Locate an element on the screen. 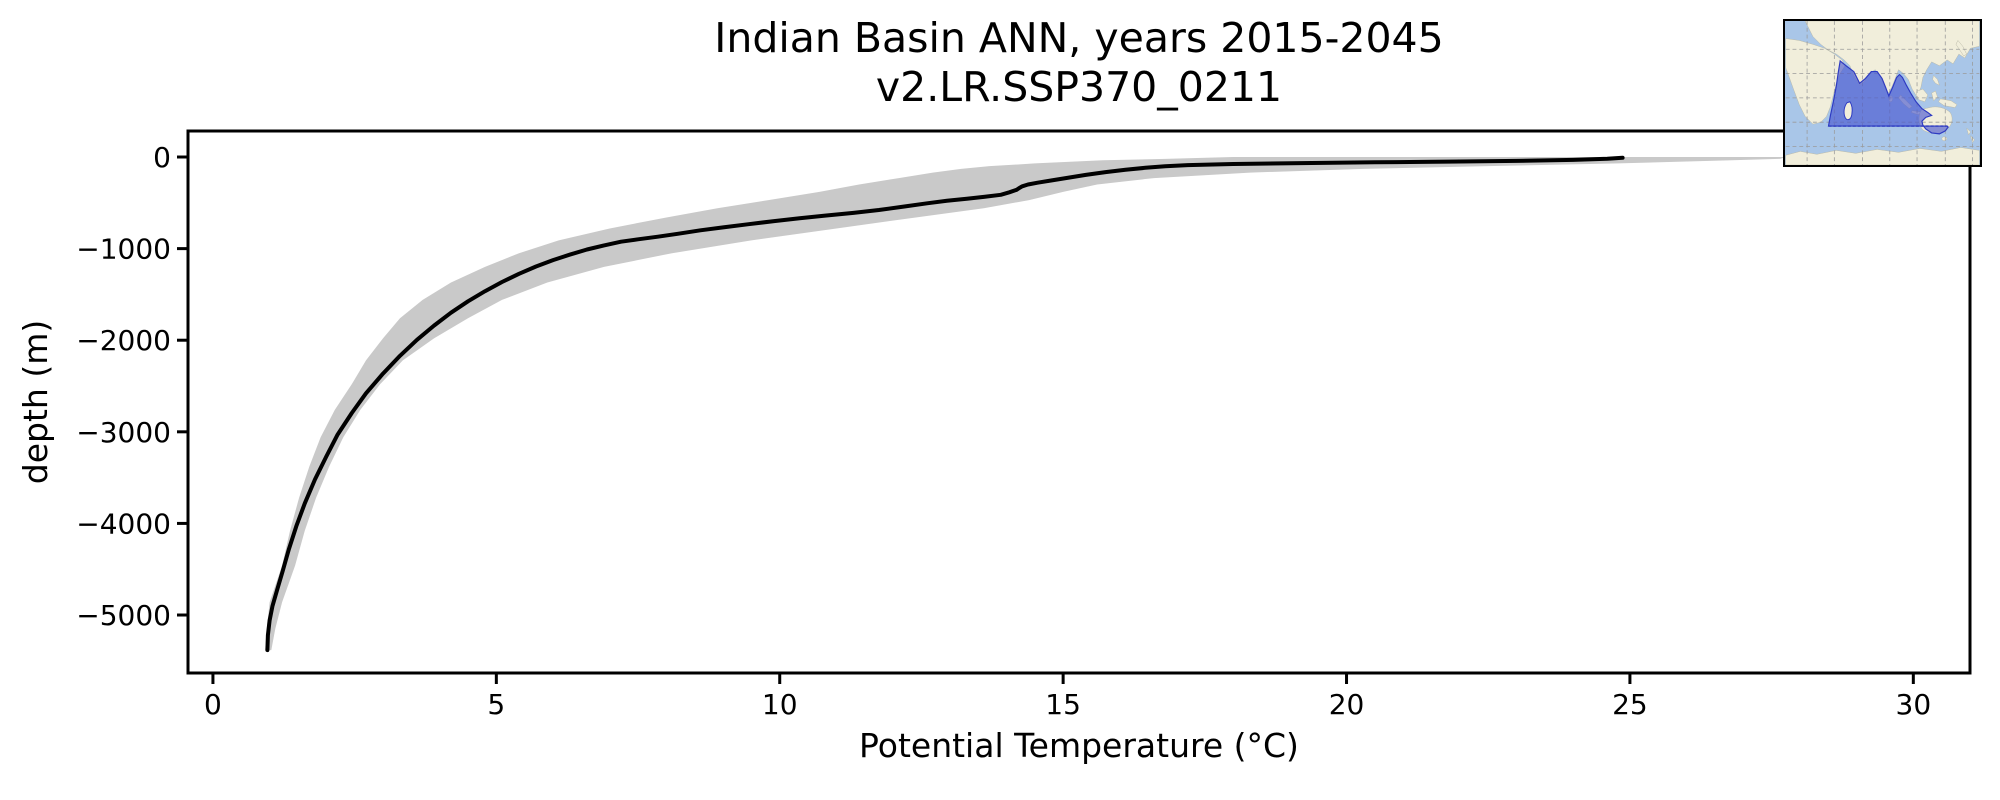  x-tick-label: 20 is located at coordinates (1347, 704).